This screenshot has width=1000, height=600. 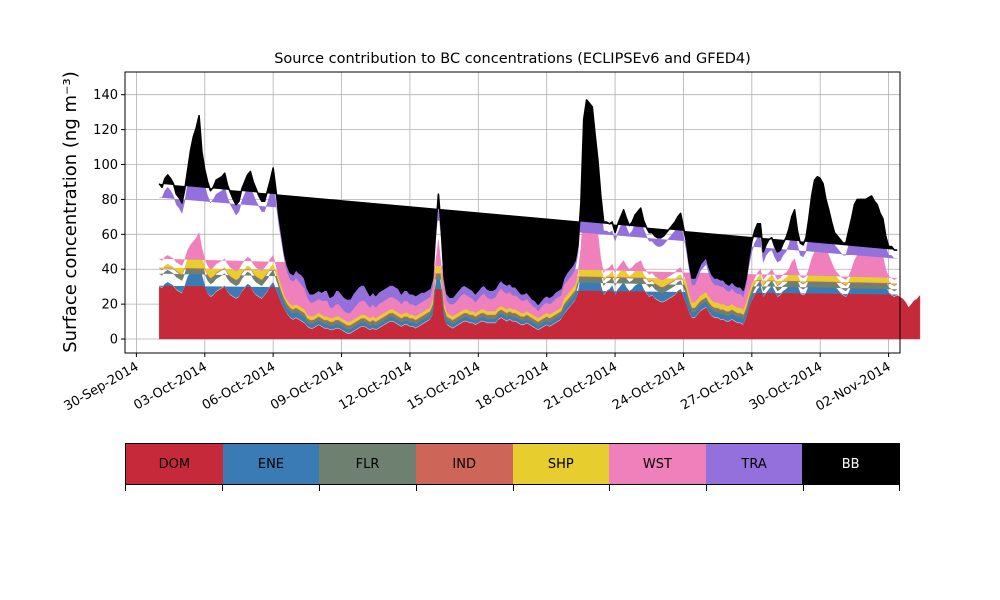 I want to click on legend: DOM ENE FLR IND SHP WST TRA BB, so click(x=512, y=464).